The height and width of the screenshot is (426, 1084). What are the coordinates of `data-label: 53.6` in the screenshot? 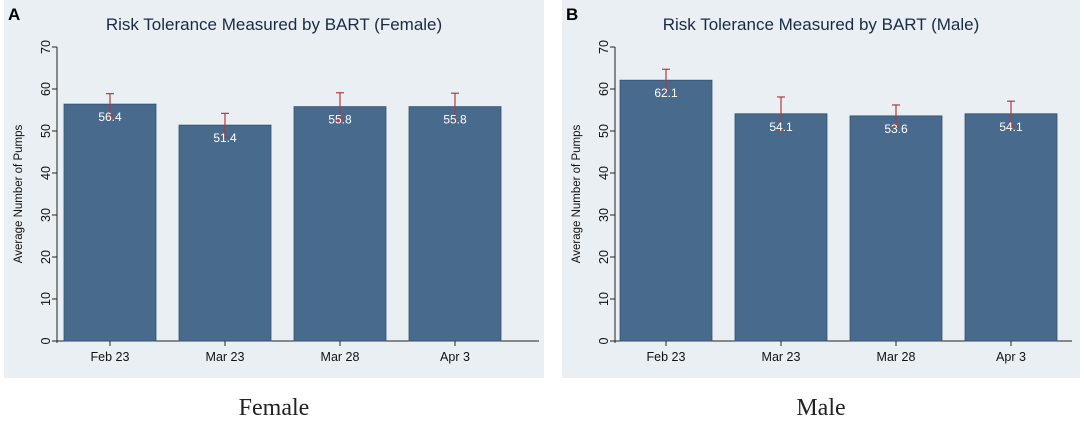 It's located at (896, 129).